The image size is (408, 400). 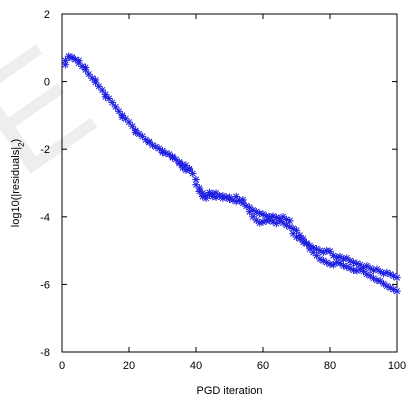 What do you see at coordinates (16, 141) in the screenshot?
I see `y-axis-label-close: )` at bounding box center [16, 141].